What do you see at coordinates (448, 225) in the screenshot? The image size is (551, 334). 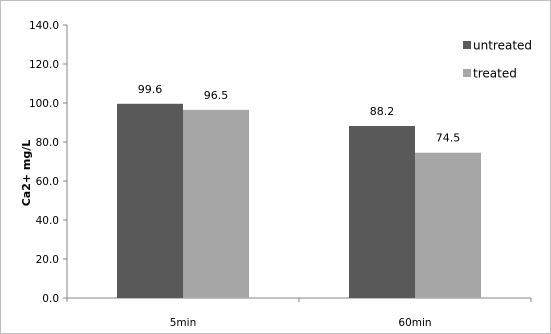 I see `bar-treated-60min` at bounding box center [448, 225].